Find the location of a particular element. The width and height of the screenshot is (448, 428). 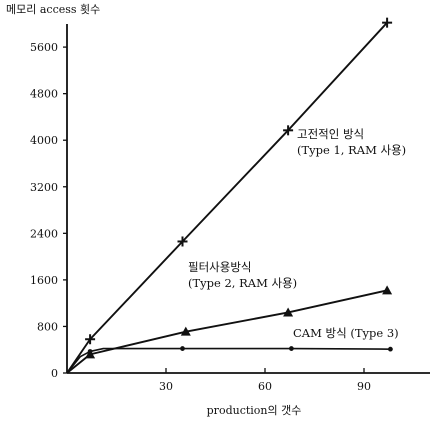

x-tick-label: 60 is located at coordinates (265, 386).